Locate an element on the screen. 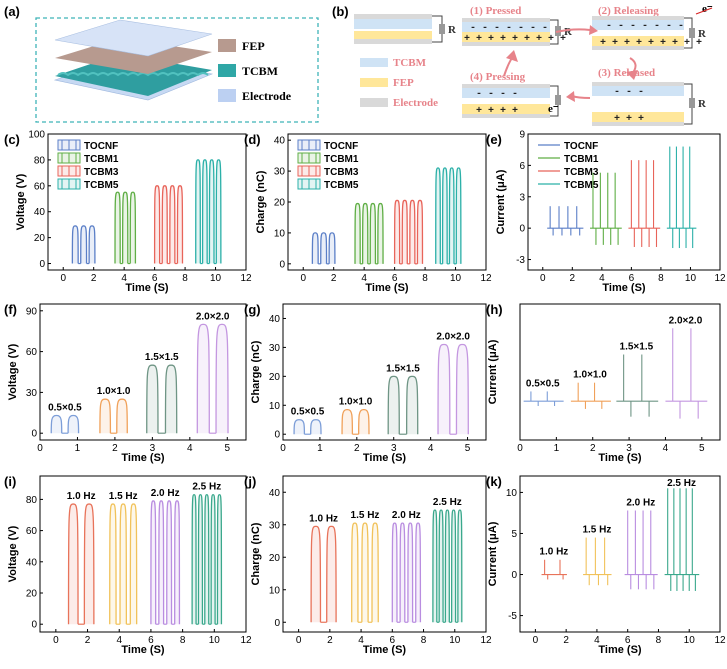  series-f-0: 0.5×0.5 is located at coordinates (65, 418).